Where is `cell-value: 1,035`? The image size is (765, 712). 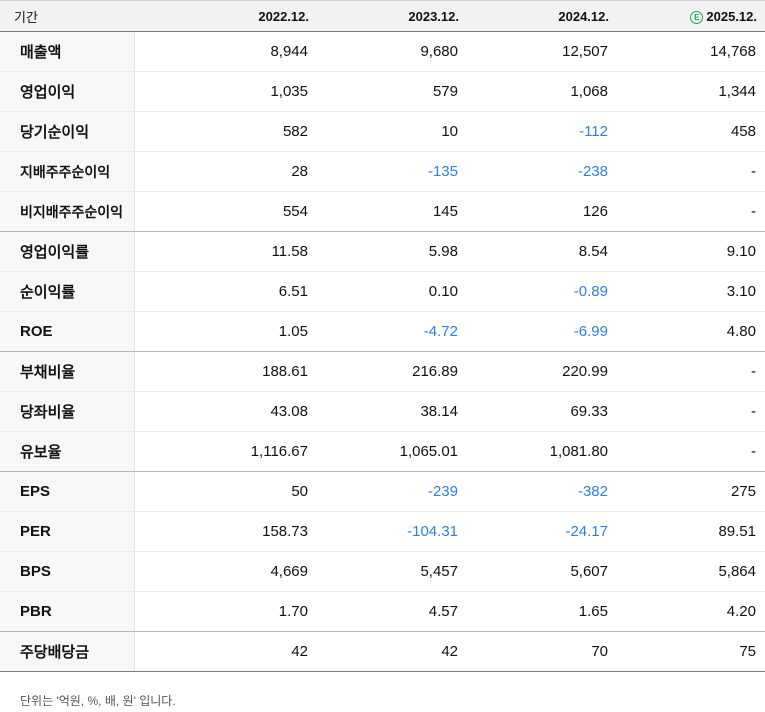 cell-value: 1,035 is located at coordinates (225, 91).